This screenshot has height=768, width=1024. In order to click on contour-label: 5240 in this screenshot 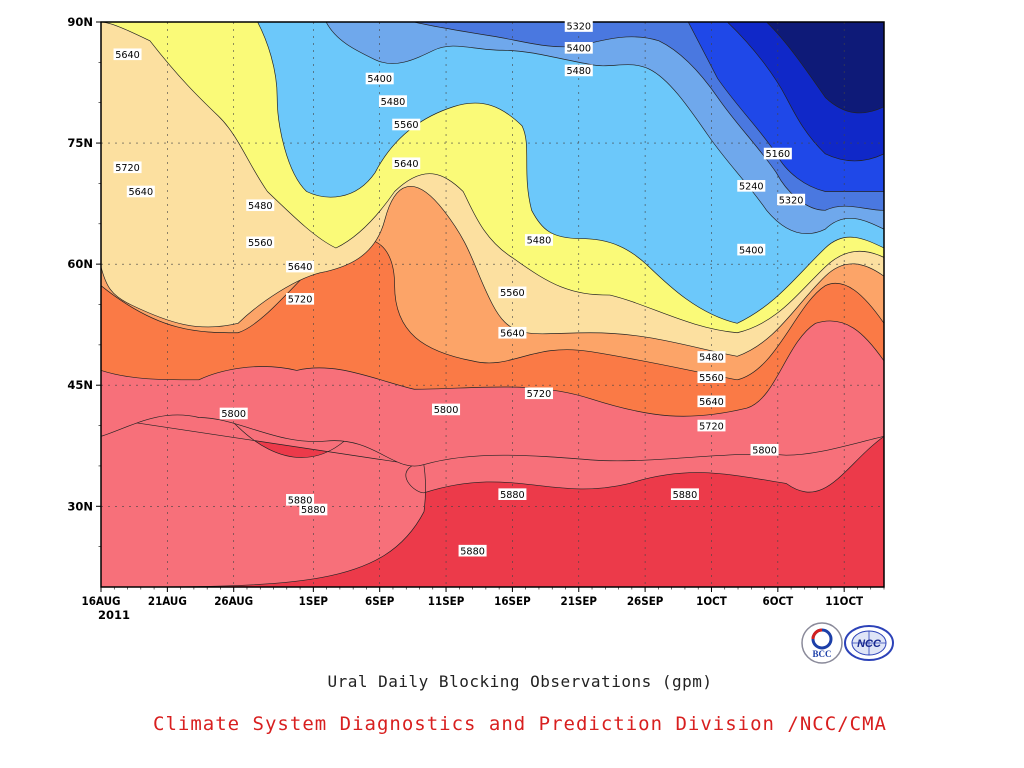, I will do `click(751, 187)`.